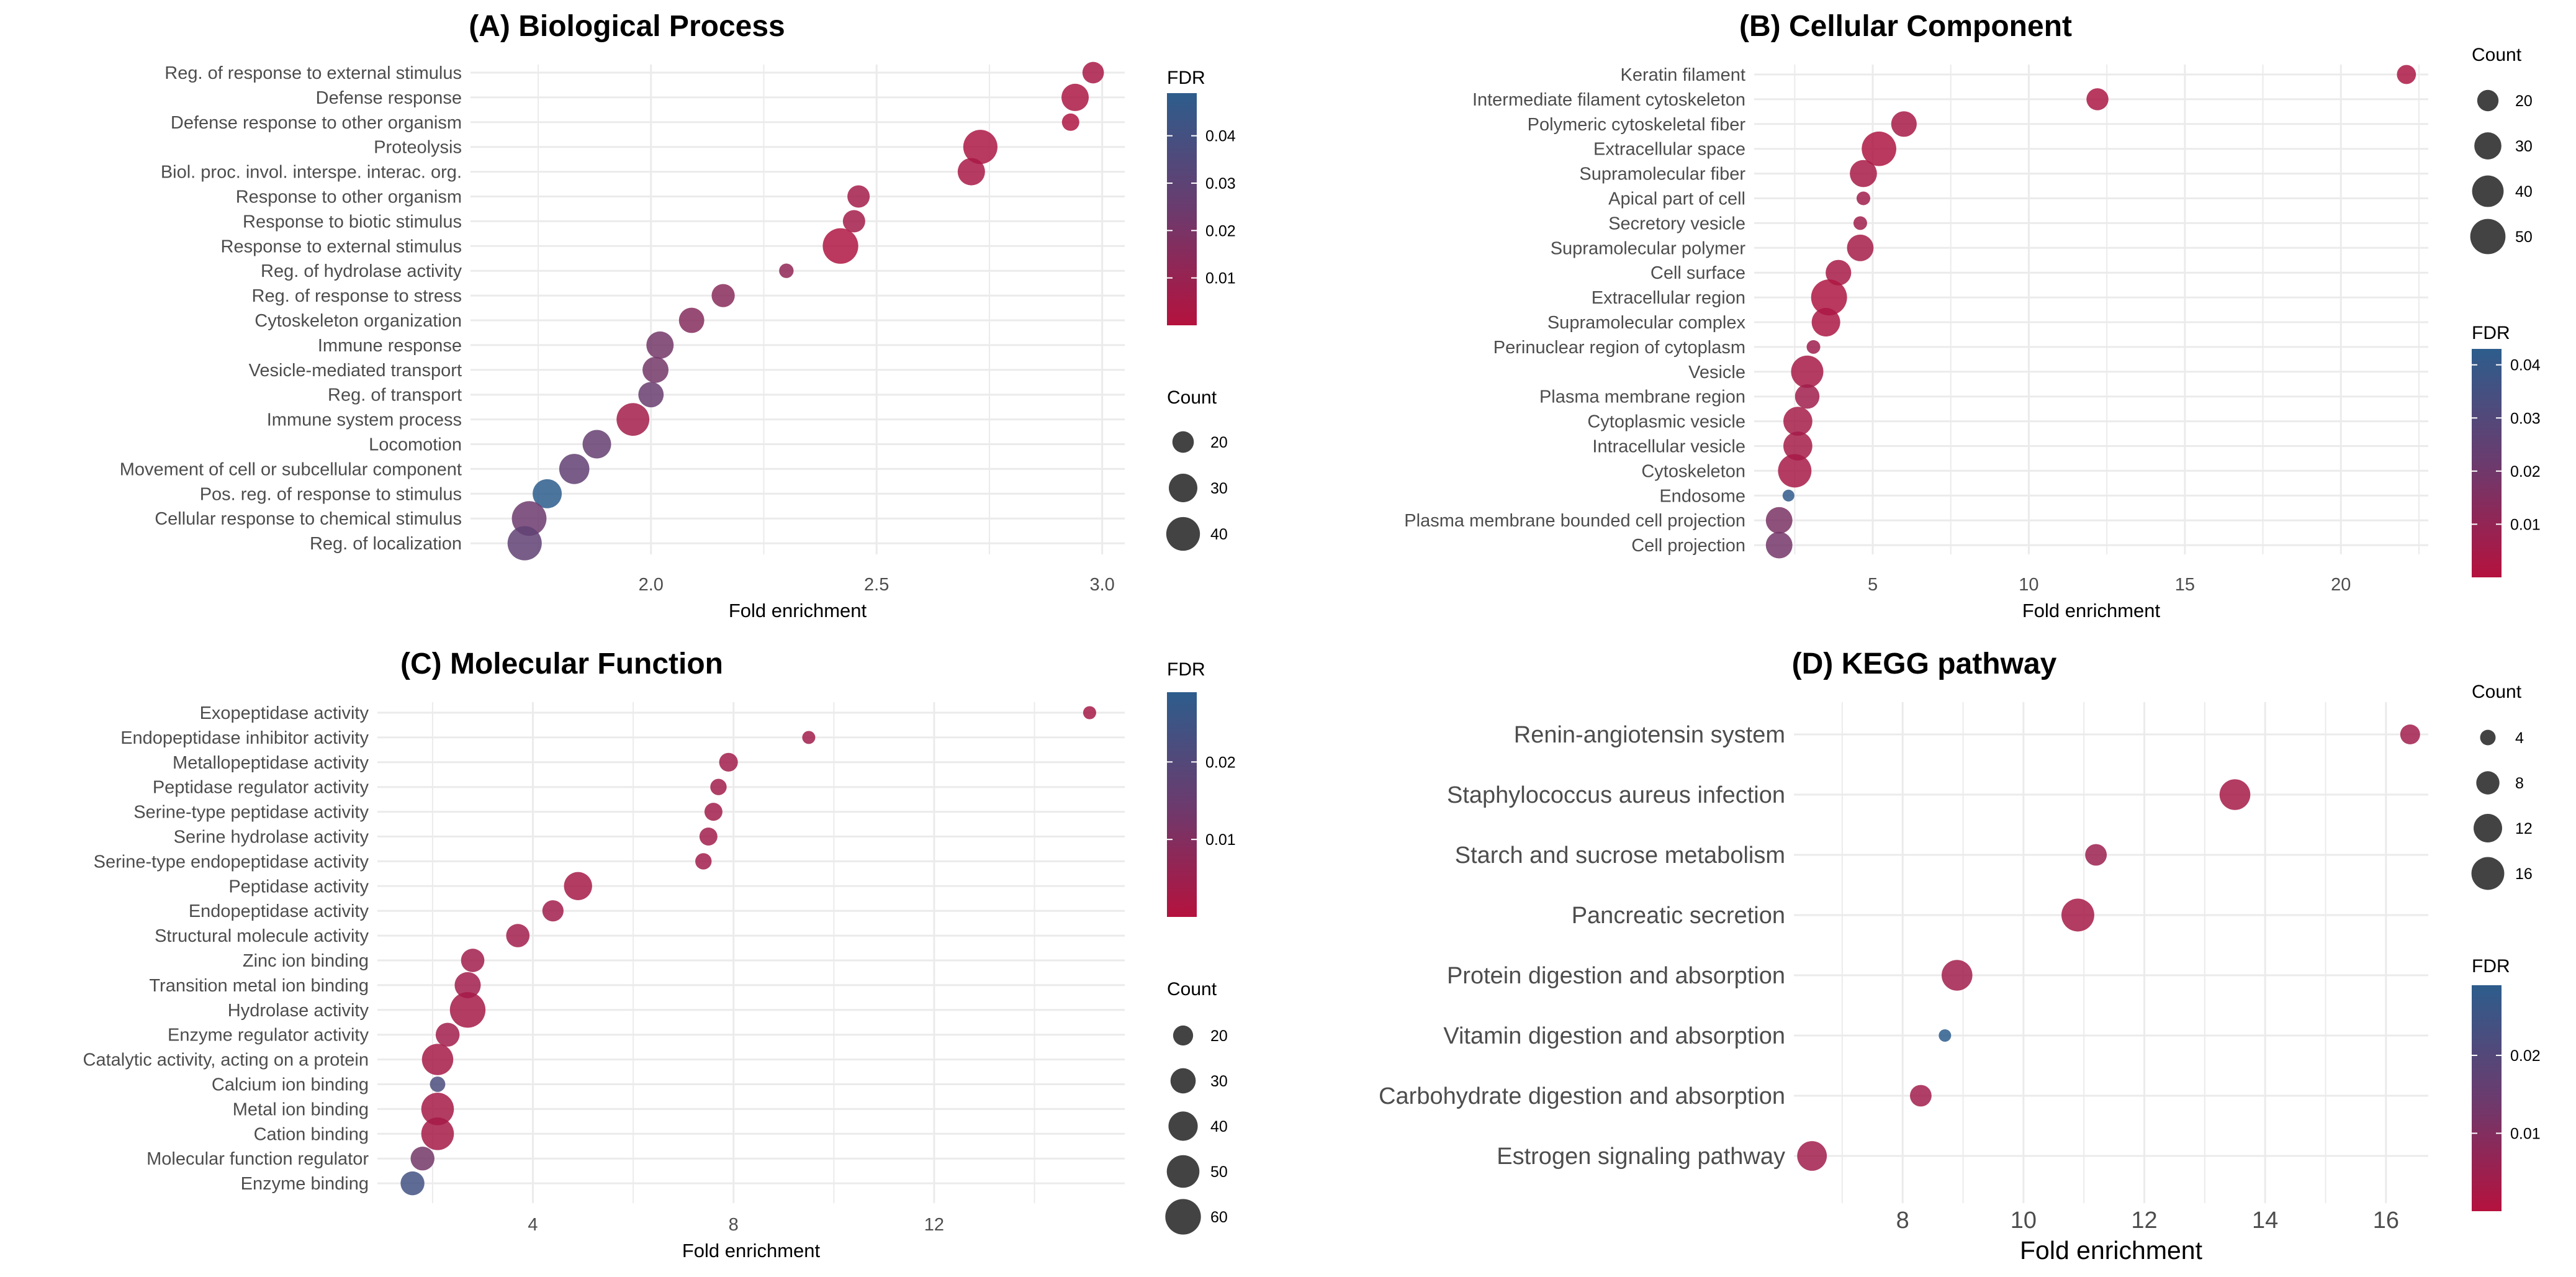 This screenshot has height=1277, width=2576. I want to click on y-term-label: Endopeptidase inhibitor activity, so click(244, 738).